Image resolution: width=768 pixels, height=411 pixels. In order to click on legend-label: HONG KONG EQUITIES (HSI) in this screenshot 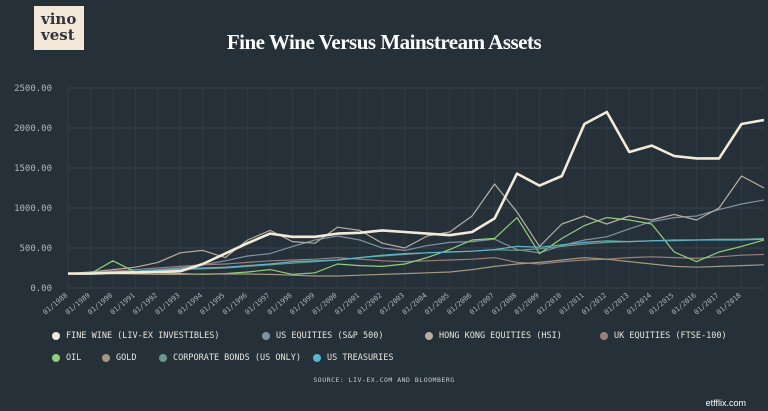, I will do `click(500, 336)`.